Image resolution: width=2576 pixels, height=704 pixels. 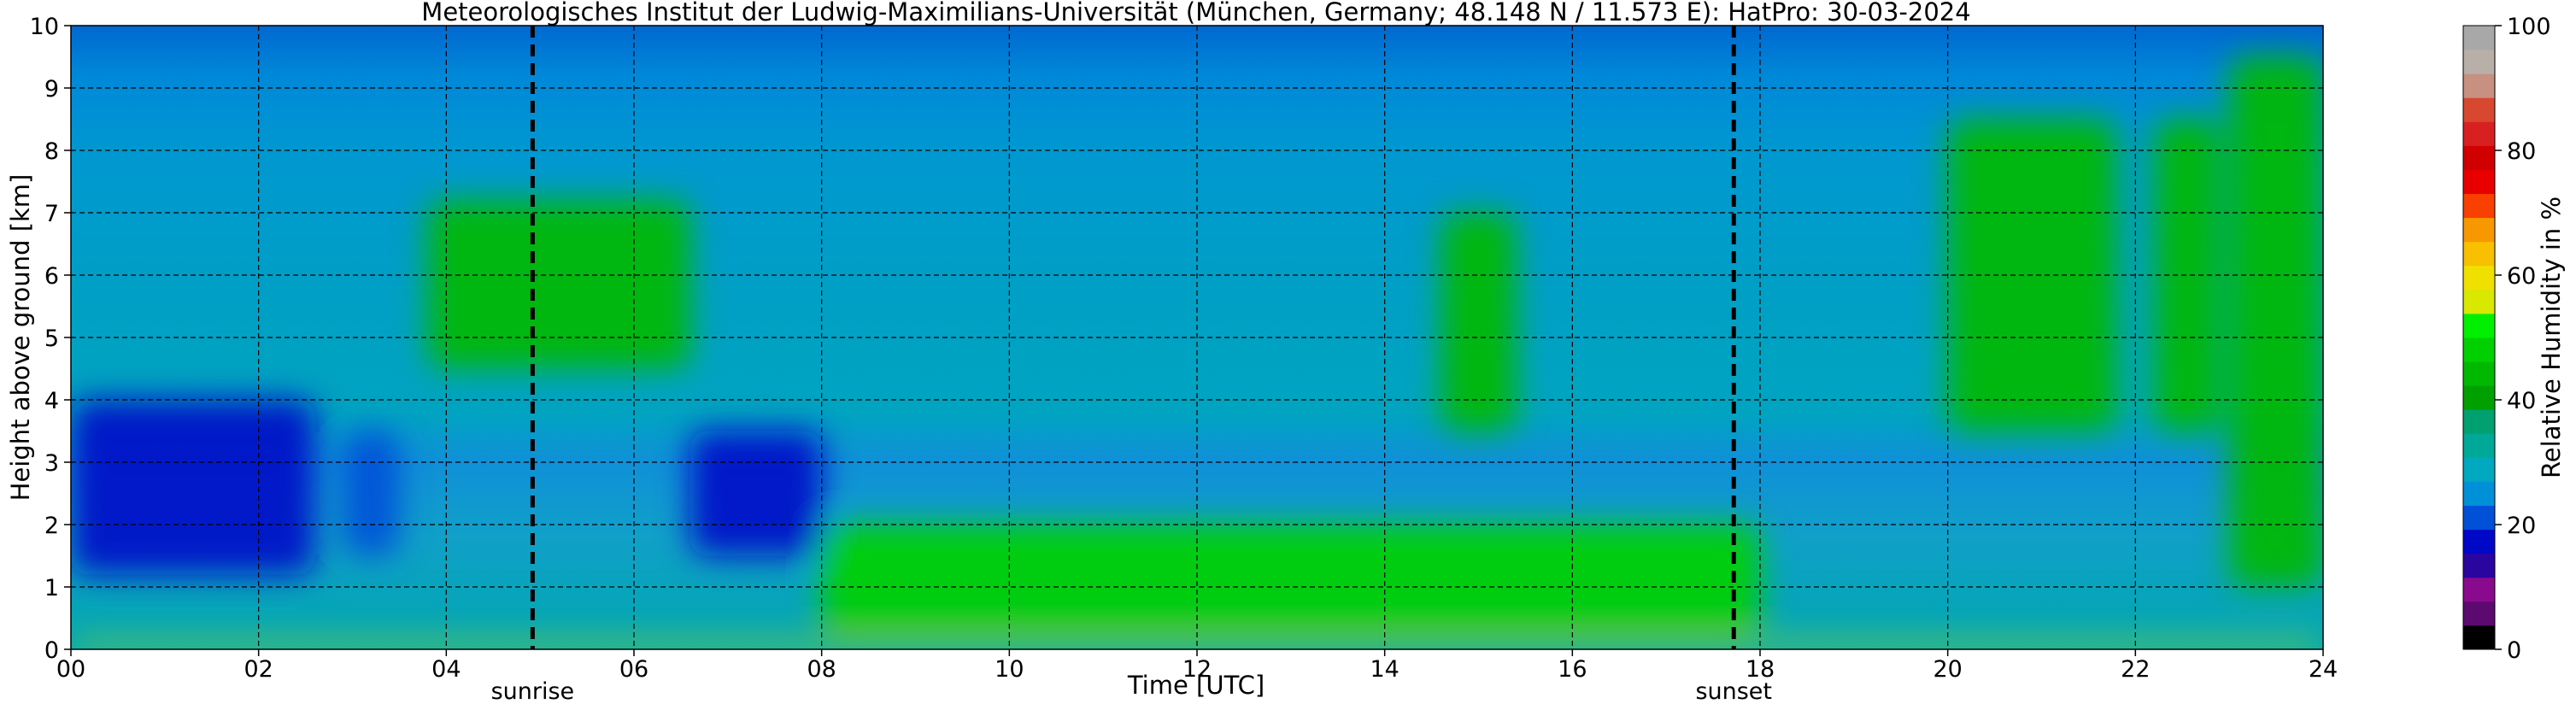 I want to click on y-tick-label: 8, so click(x=51, y=151).